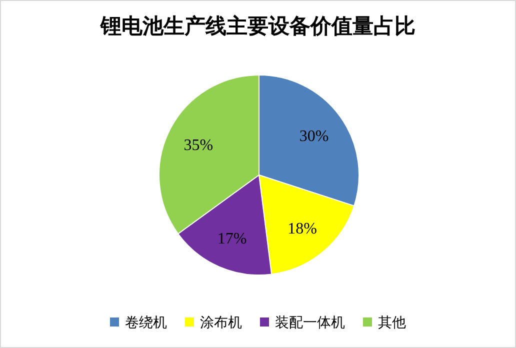 Image resolution: width=516 pixels, height=348 pixels. I want to click on legend-label: 卷绕机, so click(146, 322).